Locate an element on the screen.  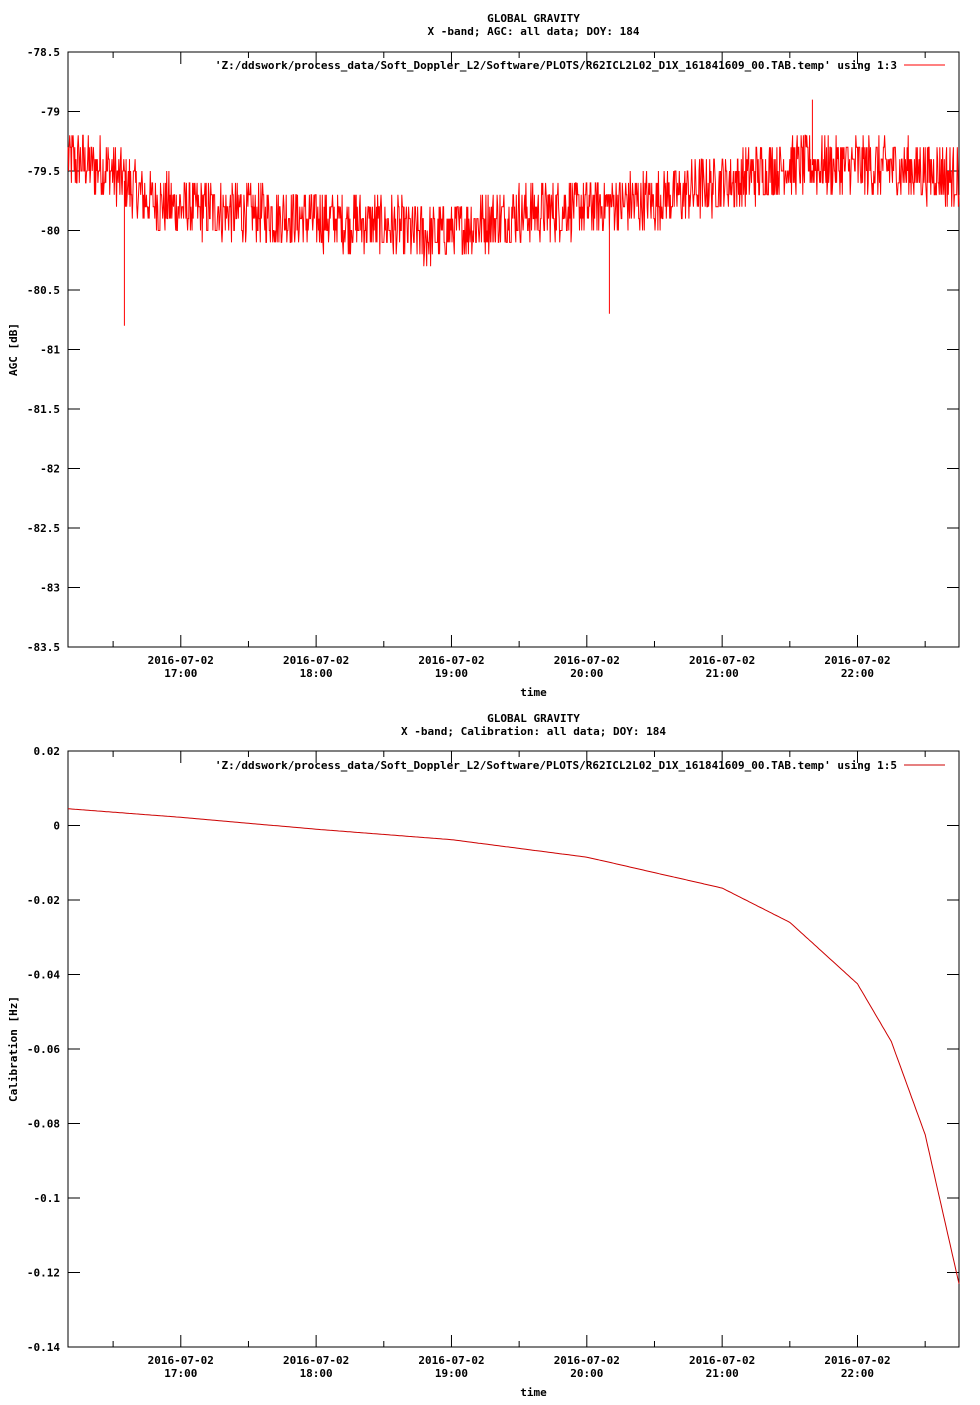
y-tick-label: -81 is located at coordinates (50, 350).